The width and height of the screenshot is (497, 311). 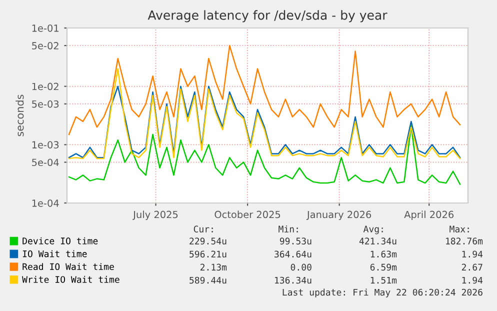 I want to click on legend-label: Device IO time, so click(x=60, y=240).